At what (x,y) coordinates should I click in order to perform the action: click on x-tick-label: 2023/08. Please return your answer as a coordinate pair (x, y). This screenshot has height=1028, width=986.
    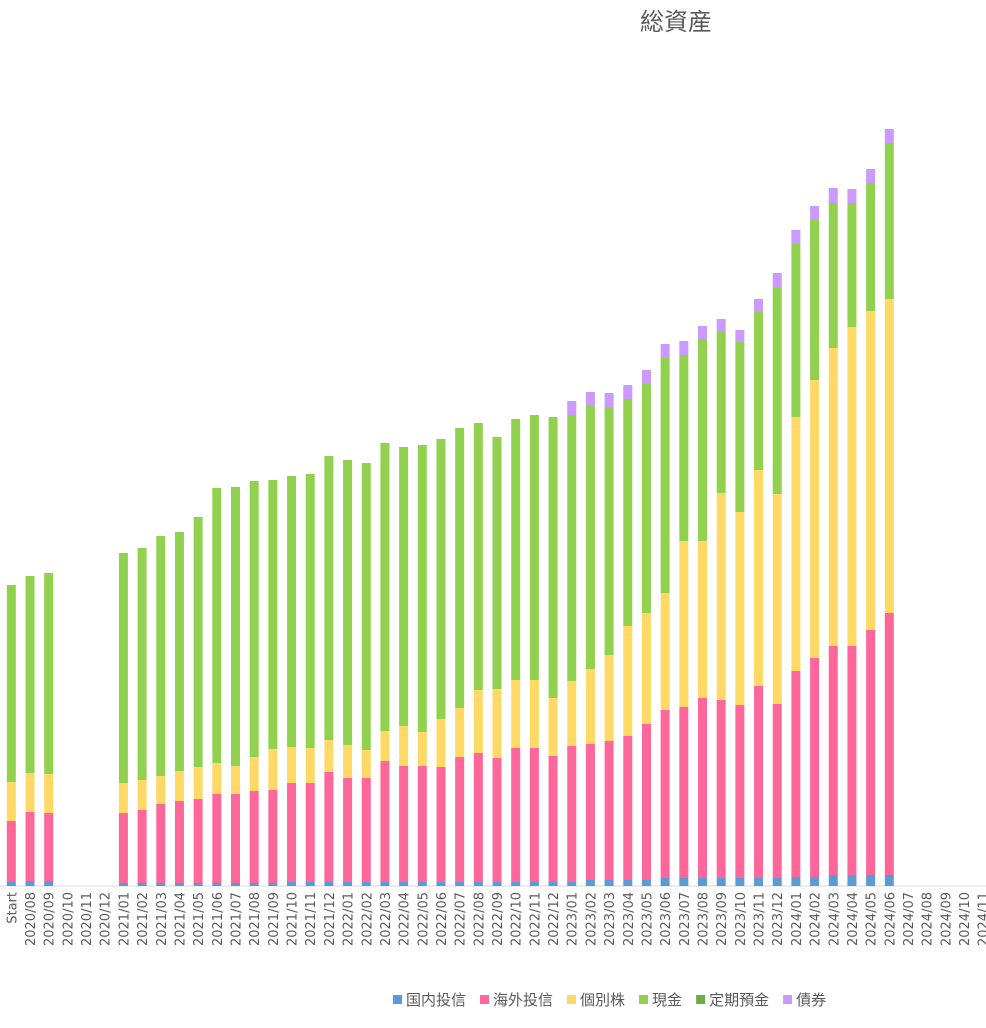
    Looking at the image, I should click on (704, 919).